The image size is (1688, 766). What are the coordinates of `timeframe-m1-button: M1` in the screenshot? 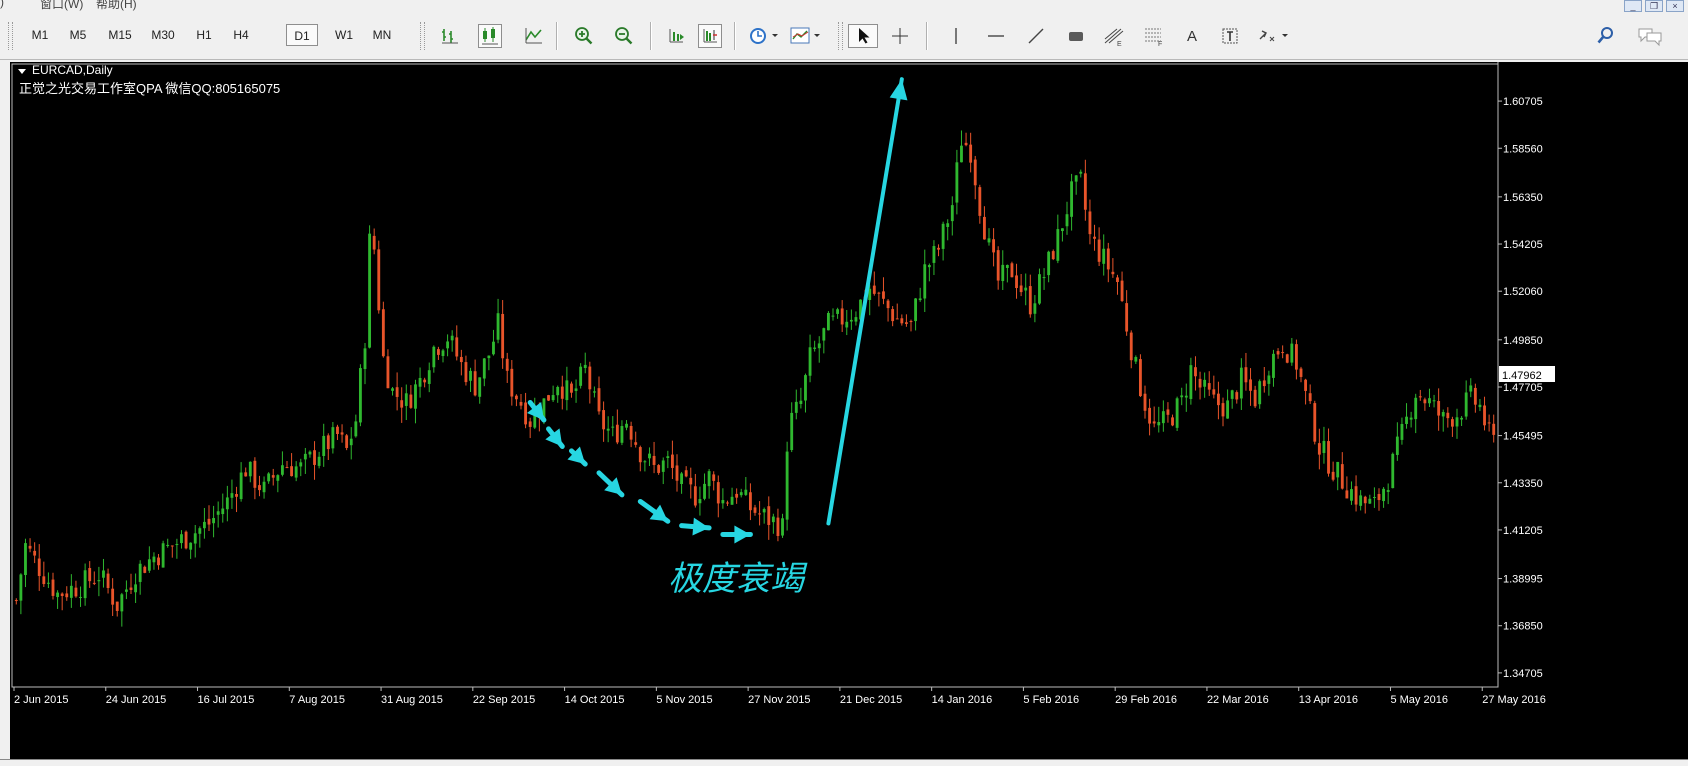 It's located at (40, 35).